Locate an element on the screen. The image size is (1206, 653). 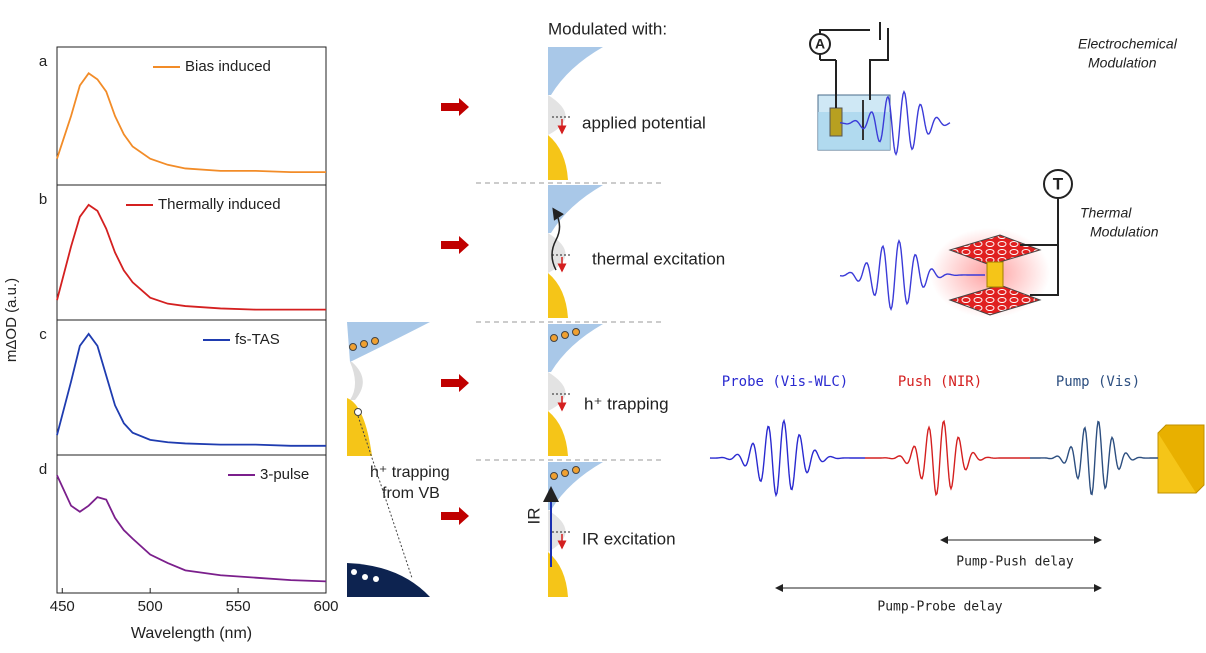
x-tick-label: 500 is located at coordinates (150, 606).